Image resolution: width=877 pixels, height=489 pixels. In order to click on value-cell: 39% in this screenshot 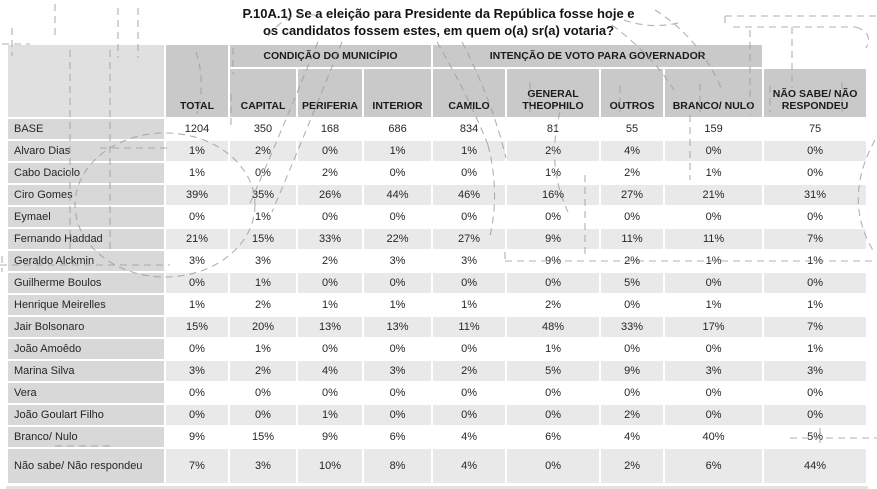, I will do `click(197, 195)`.